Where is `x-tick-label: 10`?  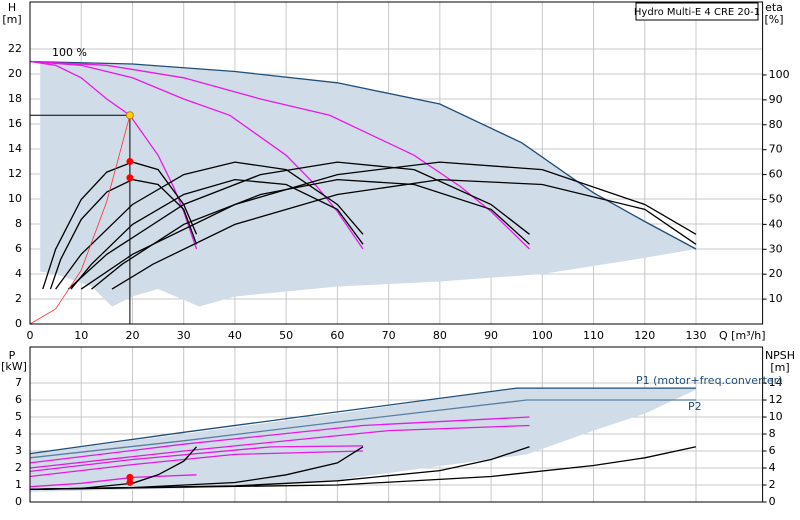 x-tick-label: 10 is located at coordinates (81, 335).